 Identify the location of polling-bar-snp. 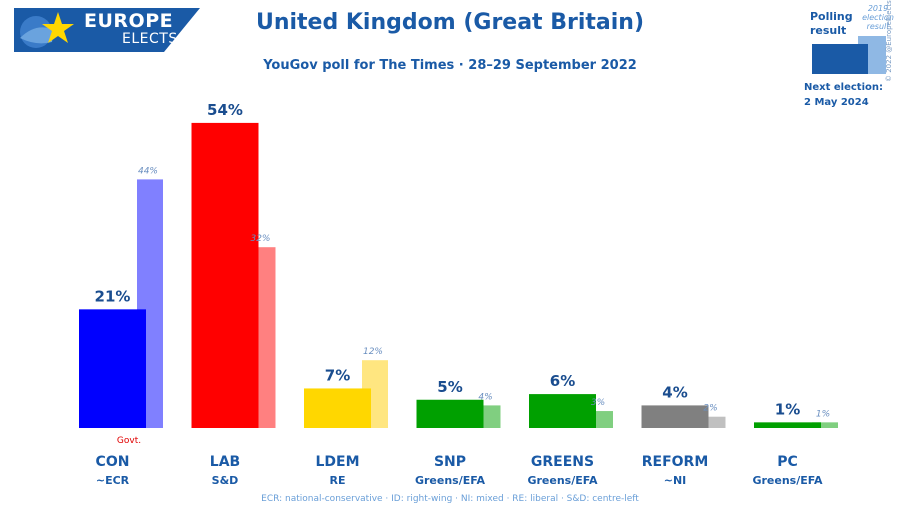
(450, 413).